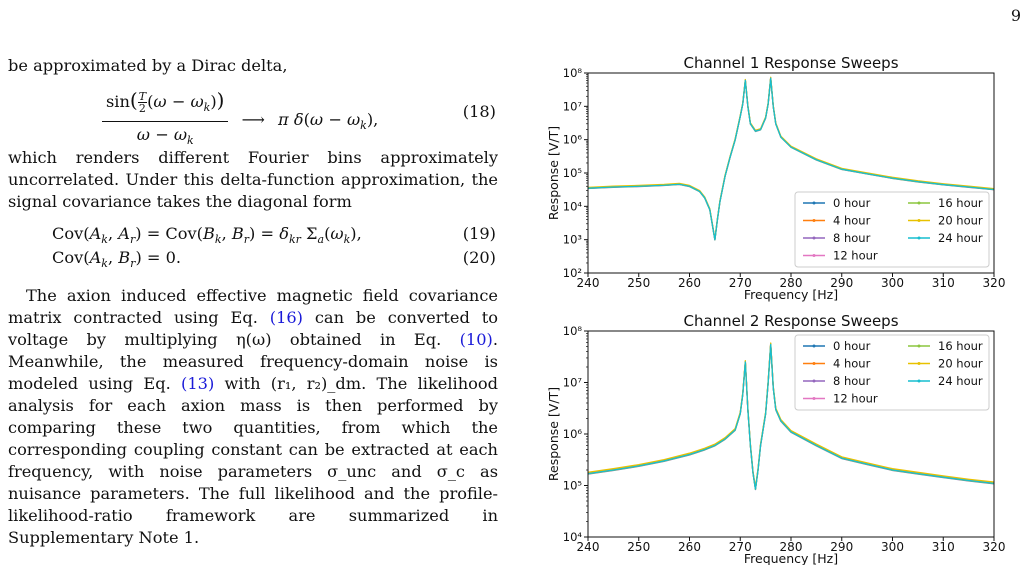 The height and width of the screenshot is (583, 1029). Describe the element at coordinates (790, 63) in the screenshot. I see `chart-title: Channel 1 Response Sweeps` at that location.